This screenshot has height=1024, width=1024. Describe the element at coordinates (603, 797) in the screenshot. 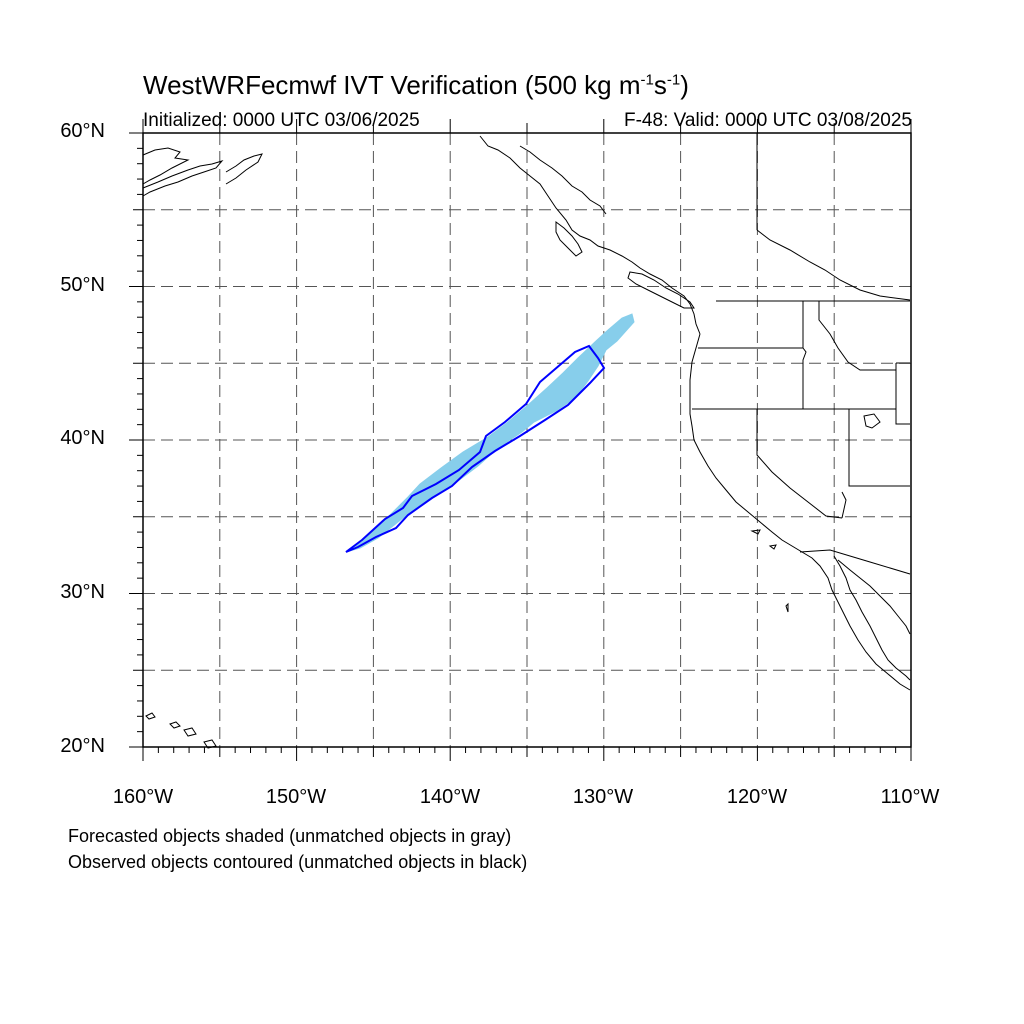

I see `lon-label-130w: 130°W` at that location.